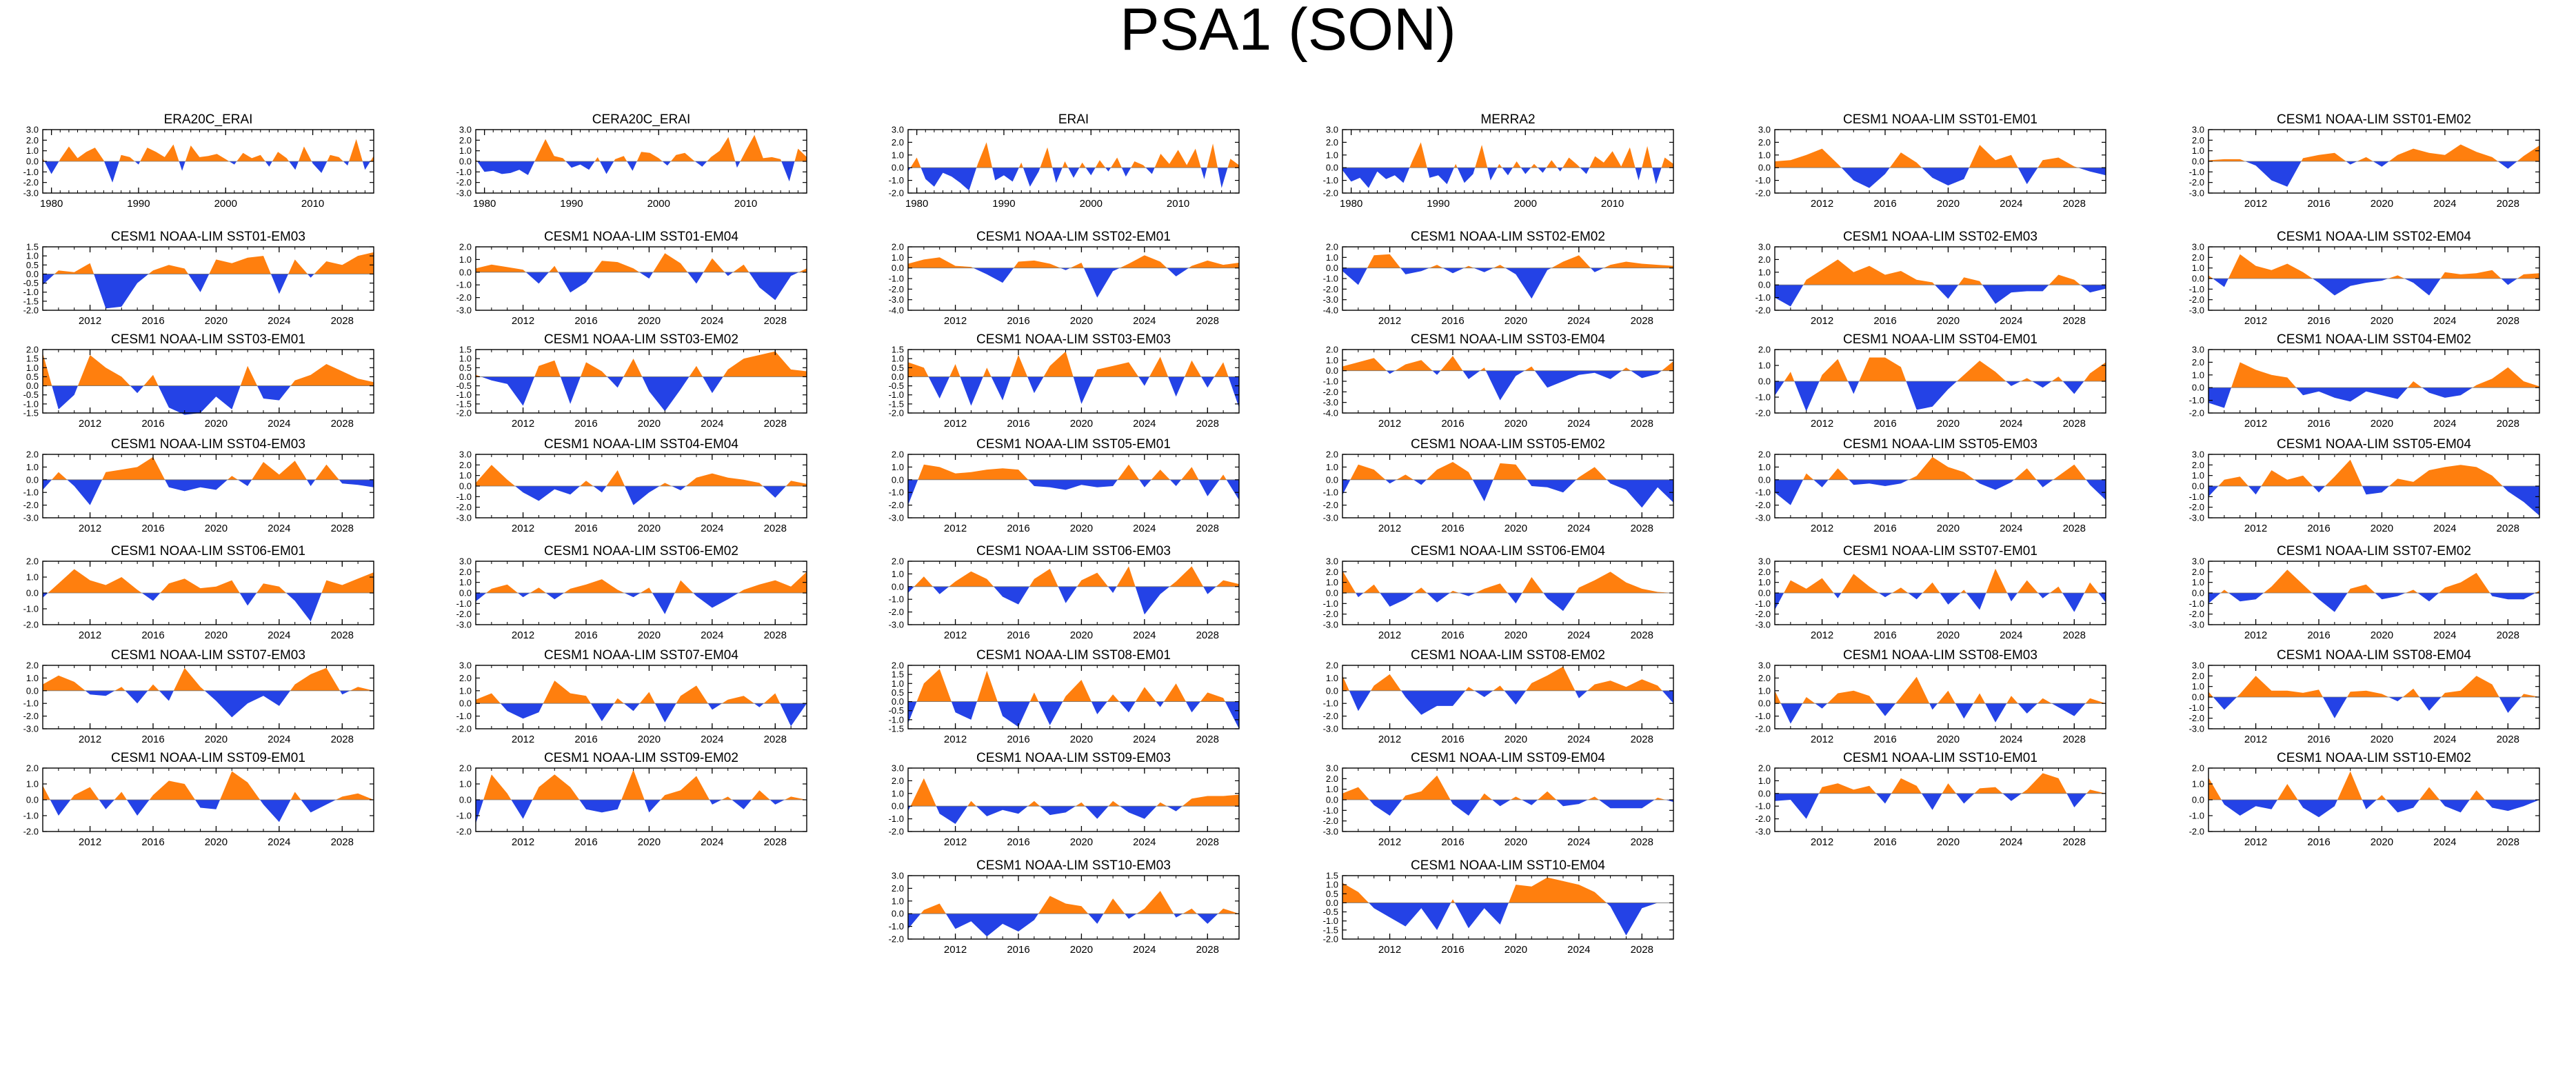 Image resolution: width=2576 pixels, height=1068 pixels. What do you see at coordinates (1508, 339) in the screenshot?
I see `panel-title: CESM1 NOAA-LIM SST03-EM04` at bounding box center [1508, 339].